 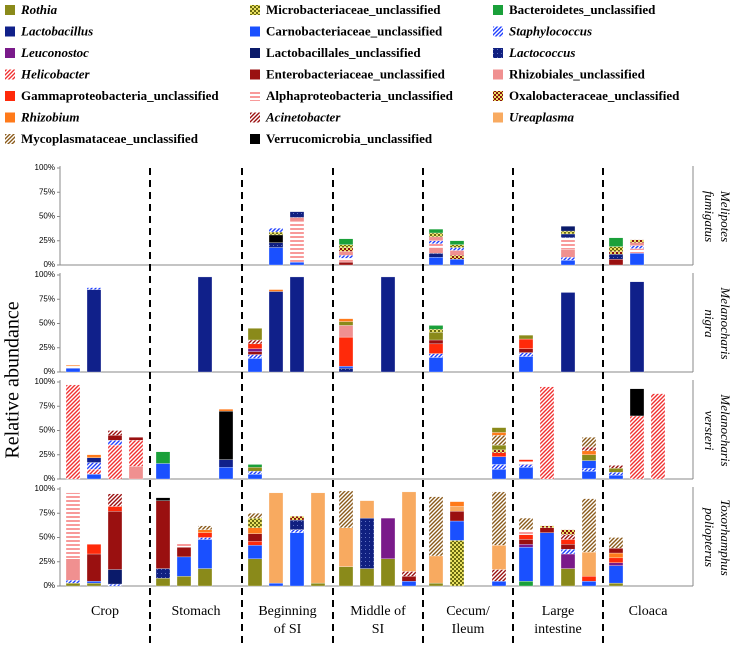 I want to click on section-label: Beginning, so click(x=287, y=611).